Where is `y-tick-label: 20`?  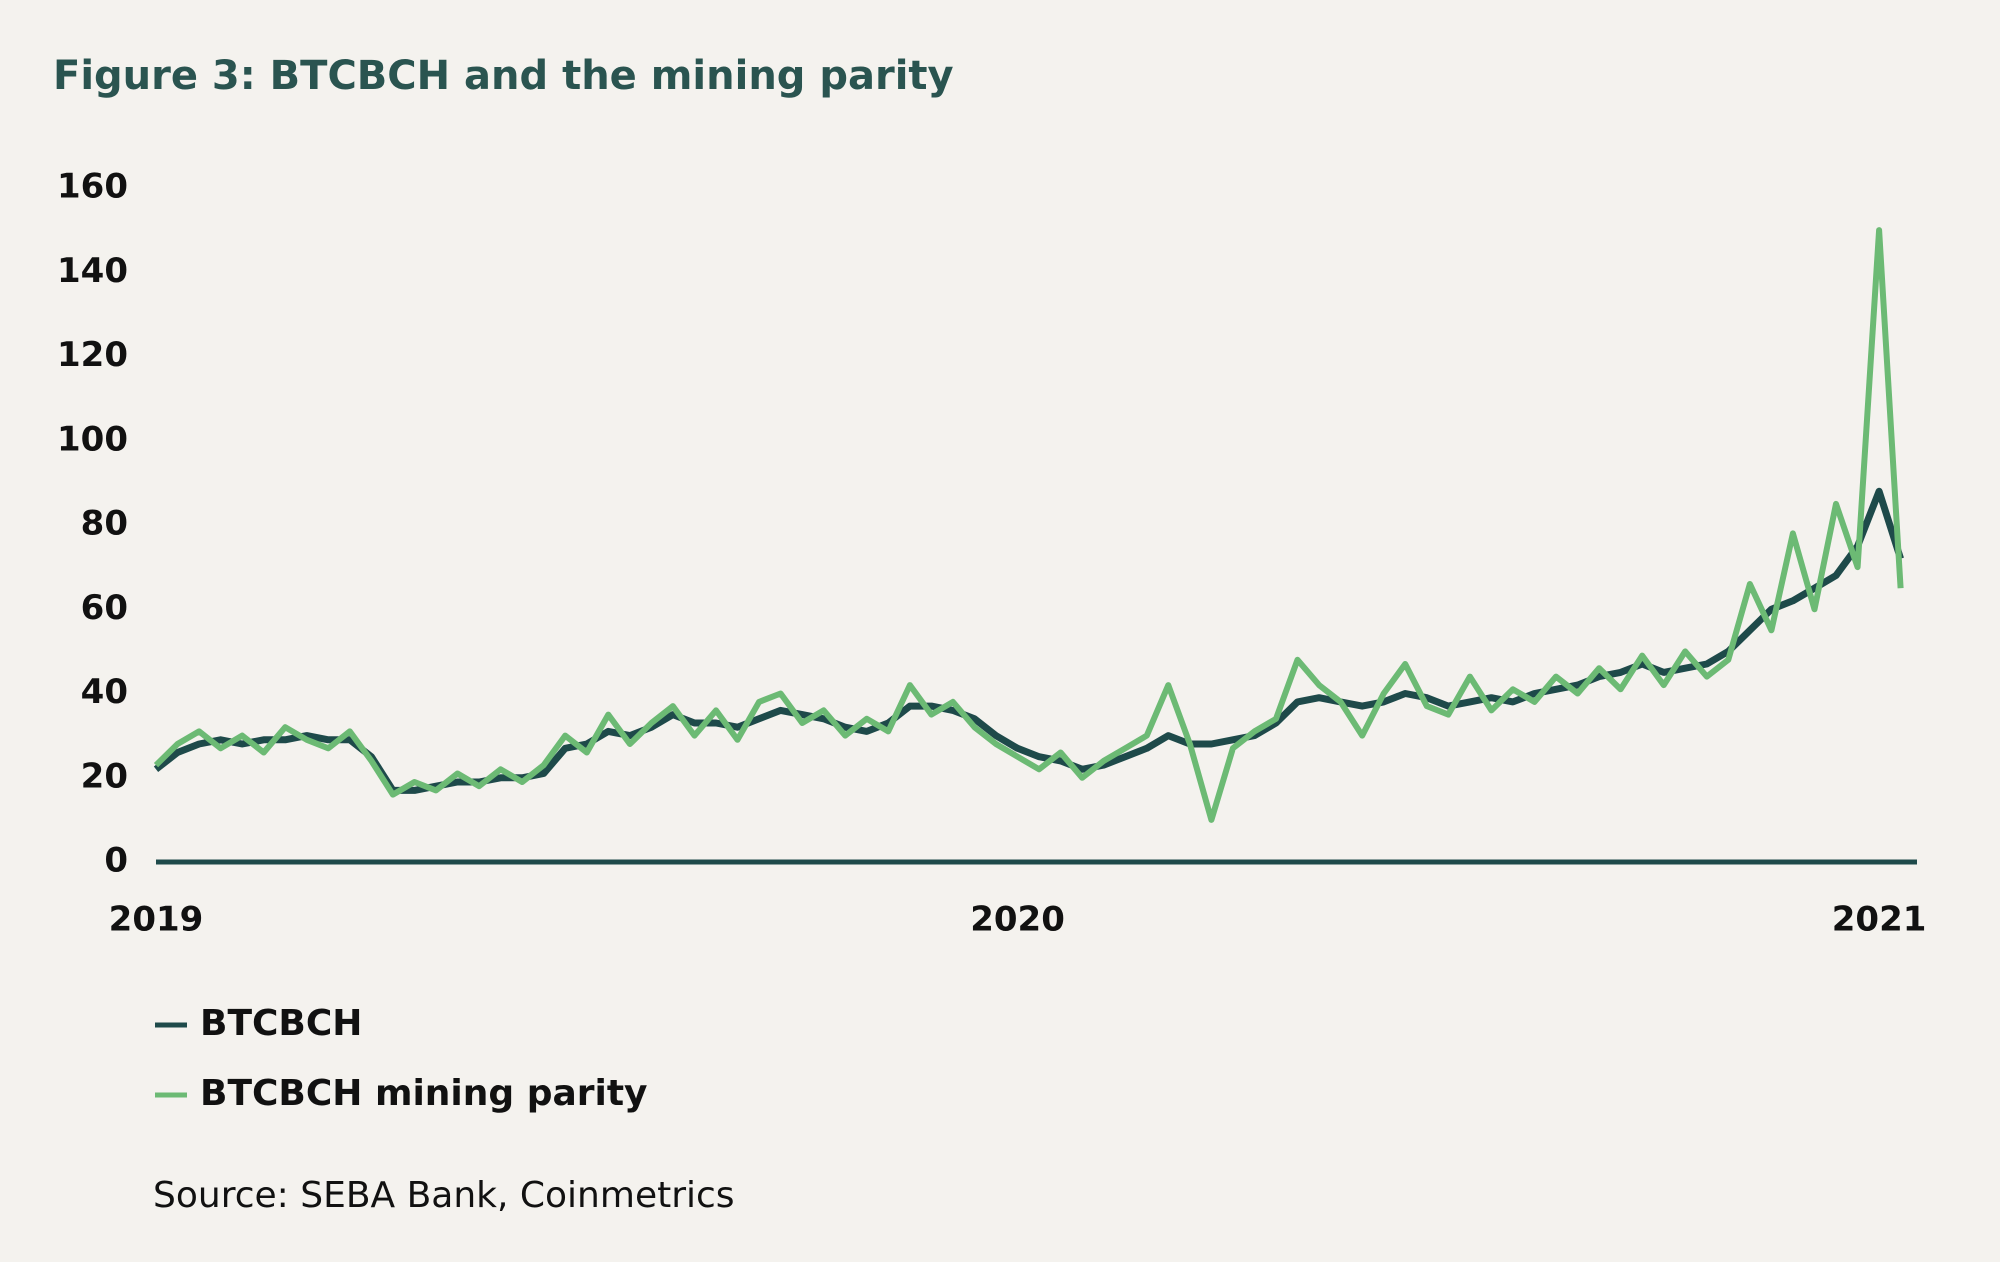 y-tick-label: 20 is located at coordinates (104, 776).